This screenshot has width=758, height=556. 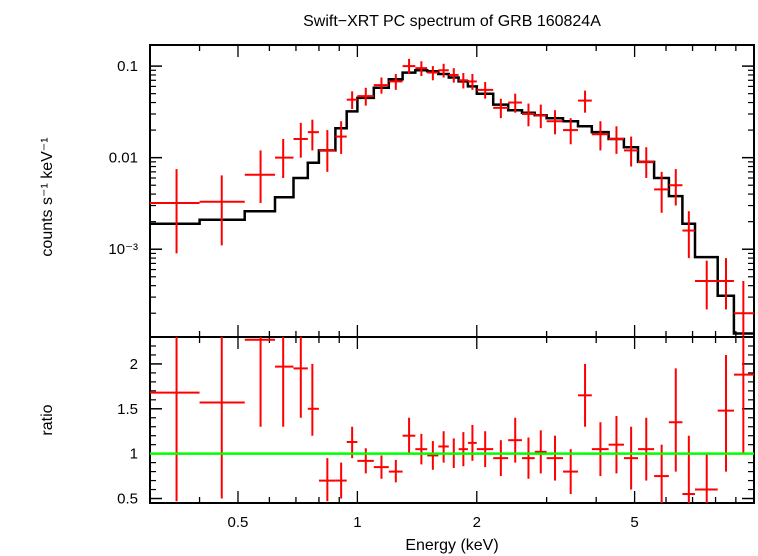 What do you see at coordinates (123, 249) in the screenshot?
I see `y-tick-label: 10⁻³` at bounding box center [123, 249].